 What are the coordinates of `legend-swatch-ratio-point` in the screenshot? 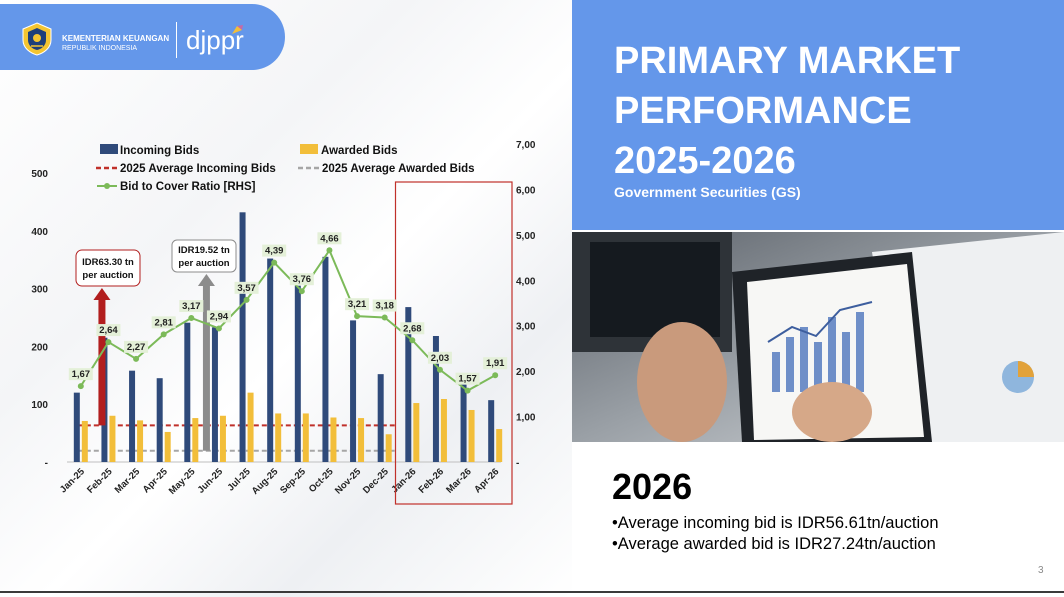 It's located at (107, 186).